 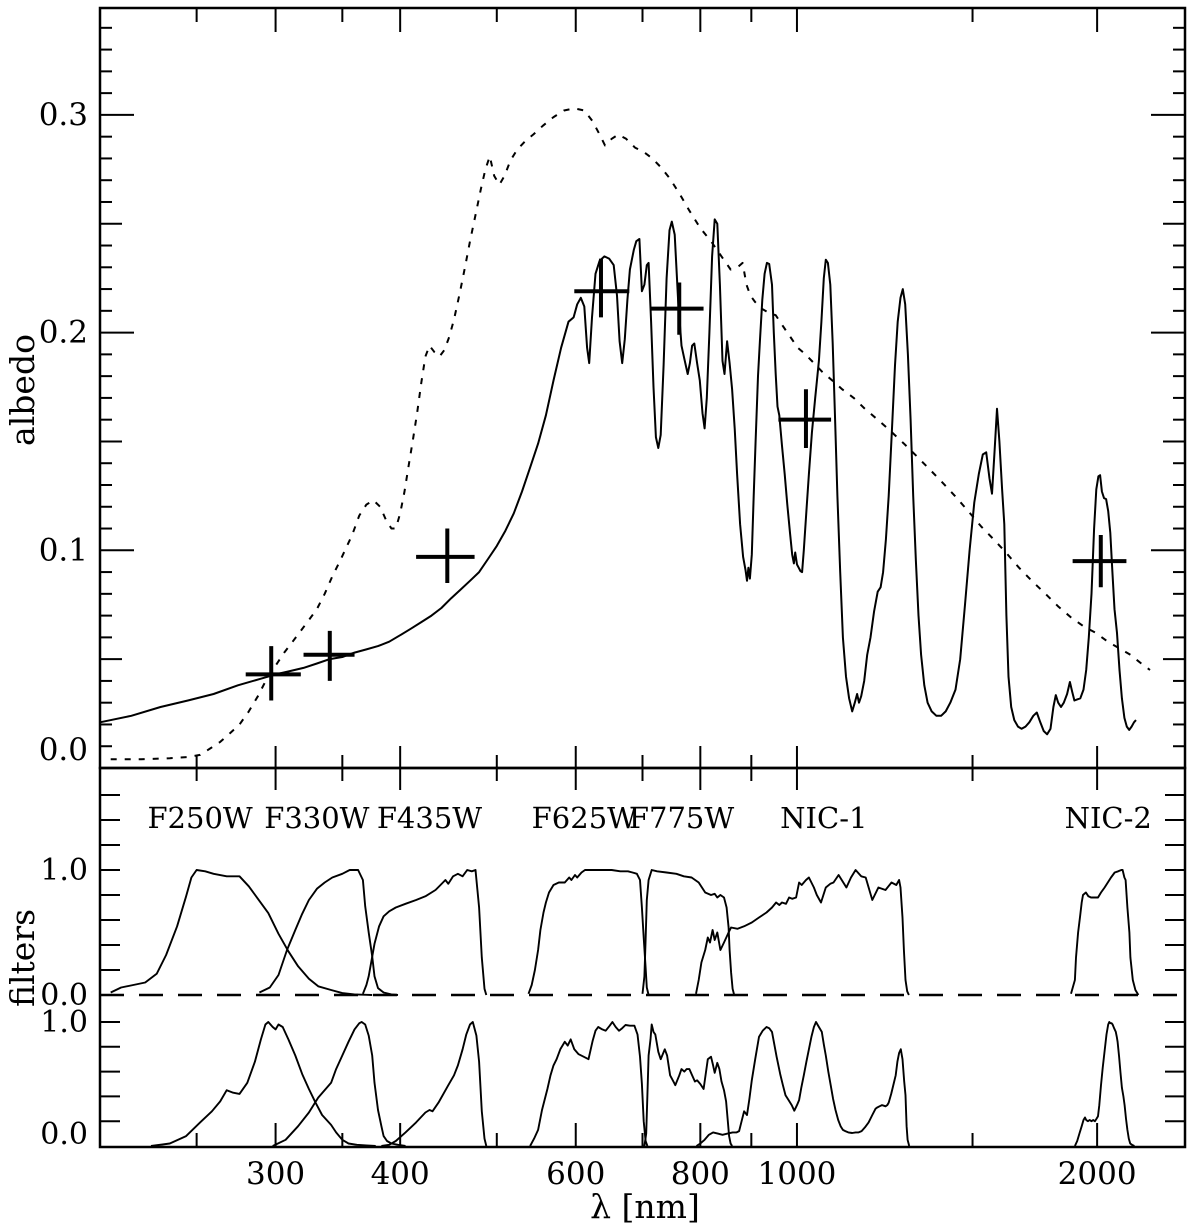 I want to click on photometry-cross-F775W, so click(x=677, y=308).